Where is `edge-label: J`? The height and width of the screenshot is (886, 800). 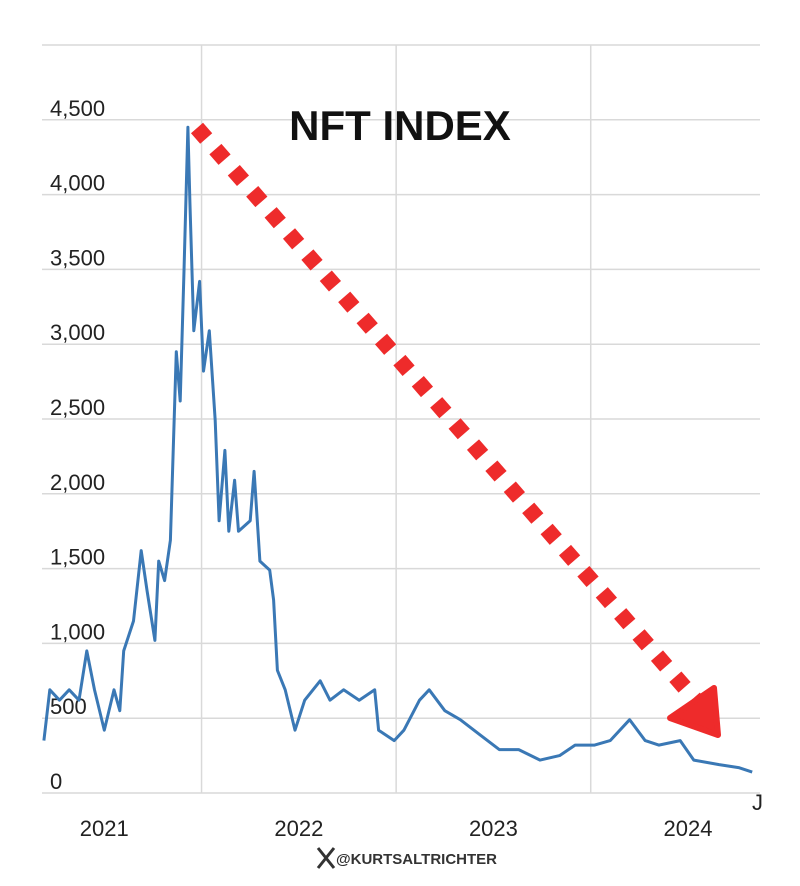 edge-label: J is located at coordinates (757, 802).